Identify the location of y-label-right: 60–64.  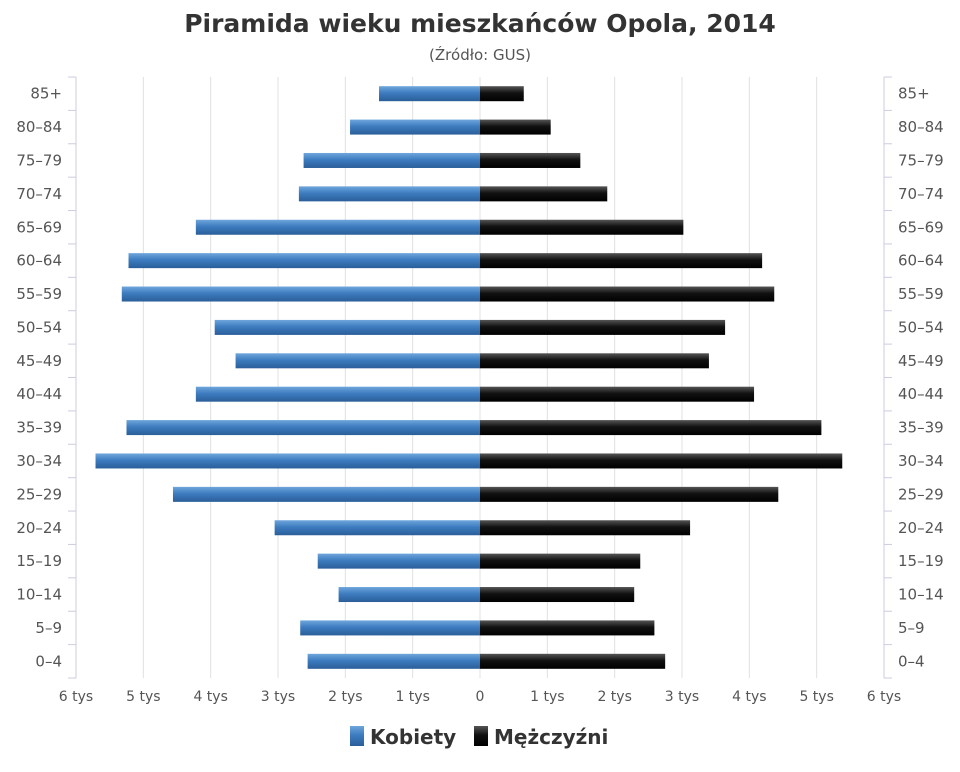
(921, 261).